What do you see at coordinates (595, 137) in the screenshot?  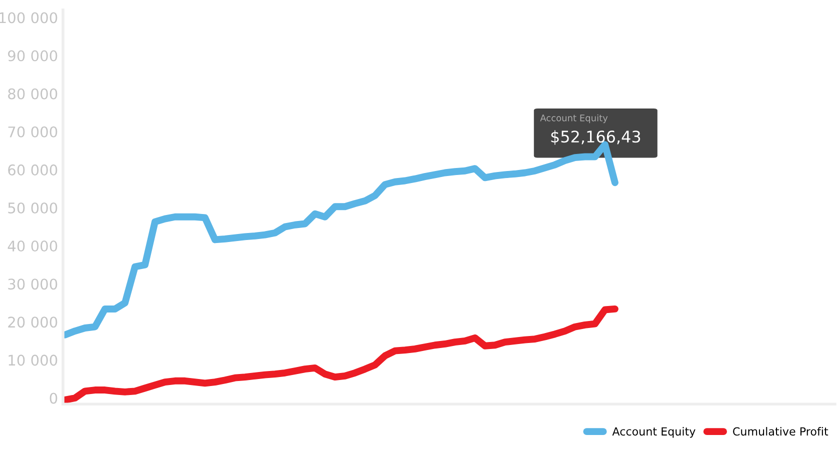 I see `annotation: $52,166,43` at bounding box center [595, 137].